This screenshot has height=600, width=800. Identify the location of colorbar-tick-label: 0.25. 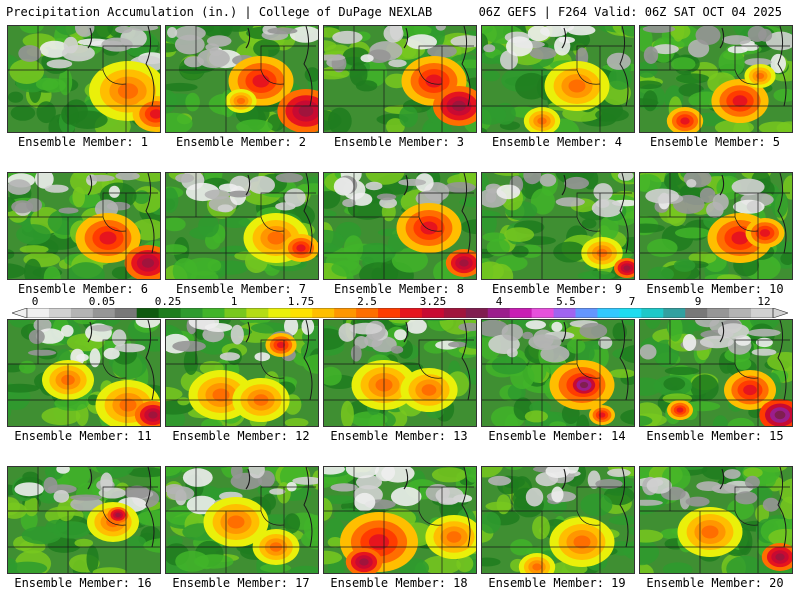
(168, 301).